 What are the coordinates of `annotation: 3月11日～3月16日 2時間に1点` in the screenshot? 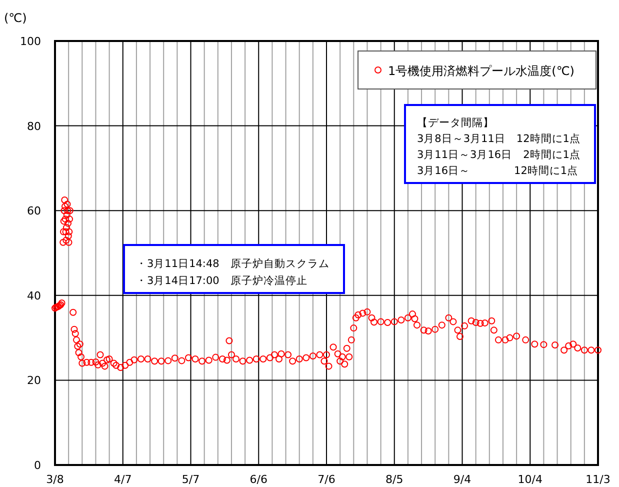 It's located at (498, 155).